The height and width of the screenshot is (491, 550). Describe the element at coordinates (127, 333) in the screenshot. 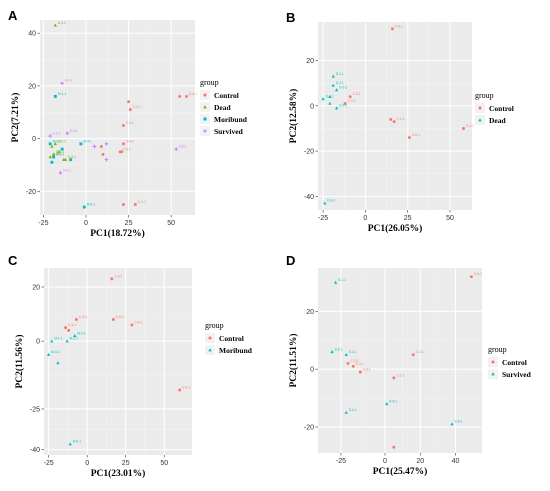

I see `series-control: C-2-1 C-3-1C-1-1 C-5-1 C-4-1 C-6-1` at that location.